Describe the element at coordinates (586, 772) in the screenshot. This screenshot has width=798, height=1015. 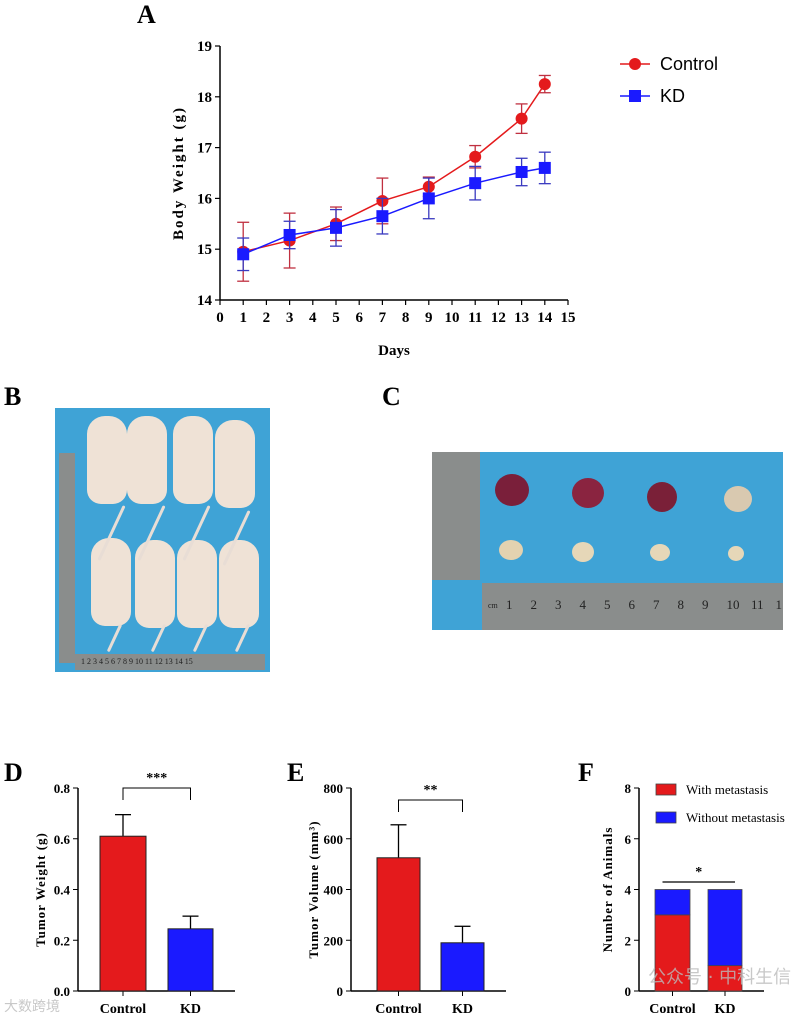
I see `panel-label-f: F` at that location.